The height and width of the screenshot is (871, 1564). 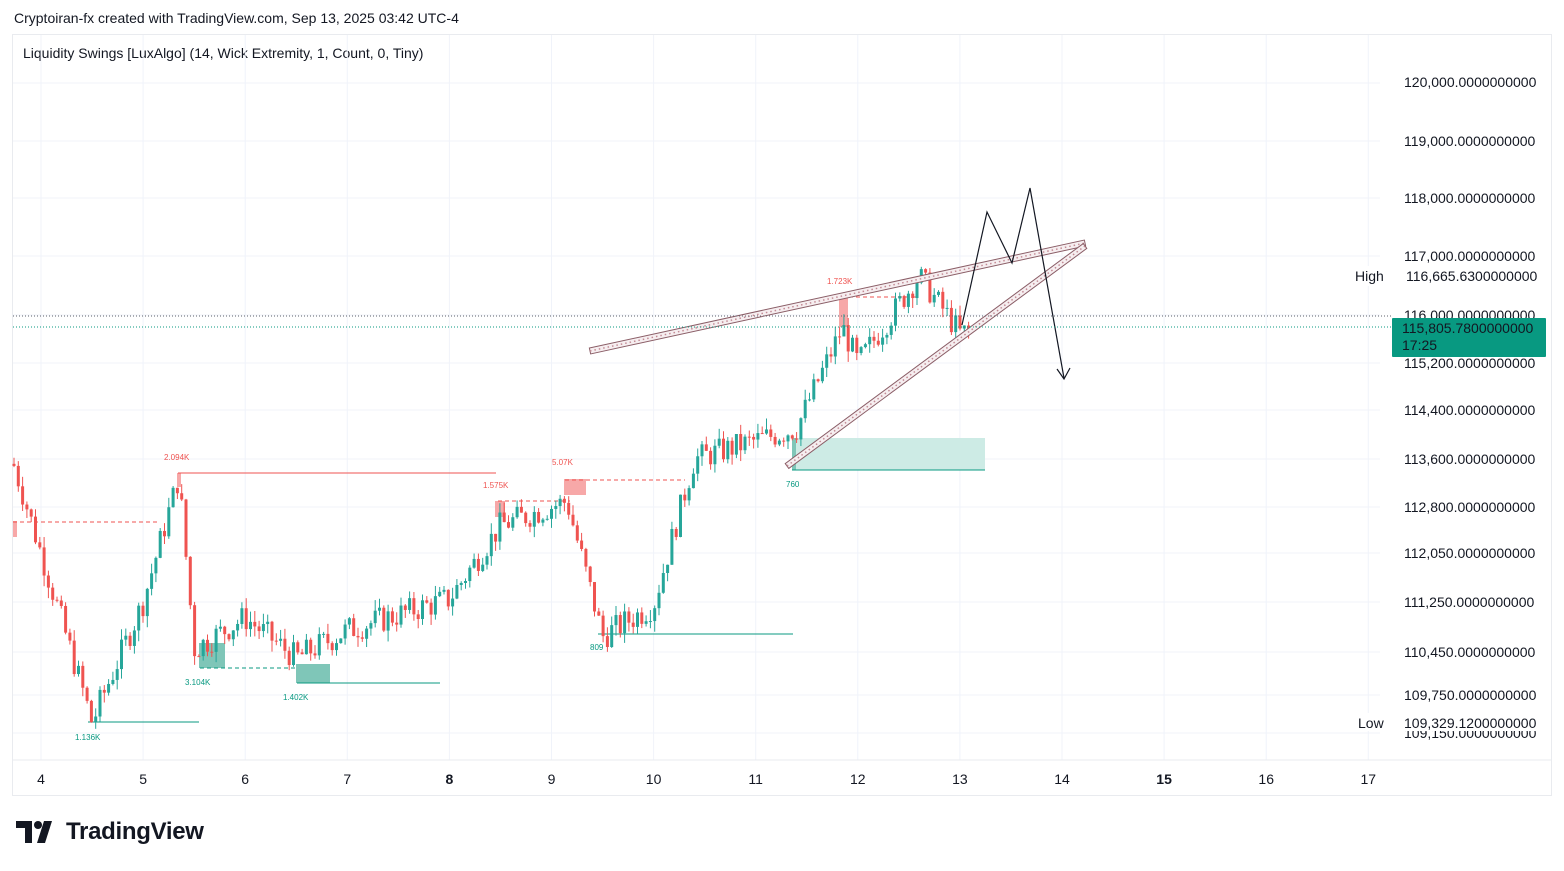 I want to click on price-tick: 109,750.0000000000, so click(x=1470, y=695).